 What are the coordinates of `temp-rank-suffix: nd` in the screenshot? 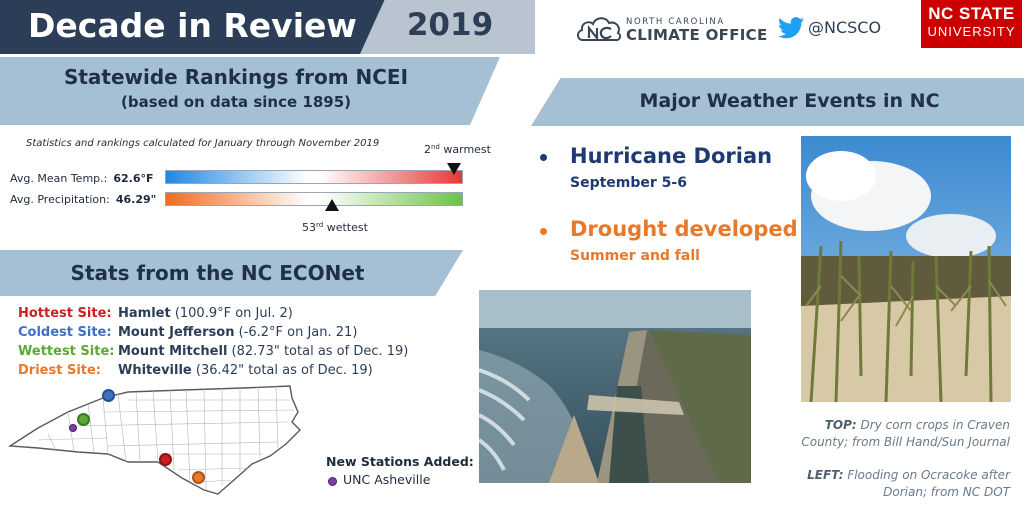 It's located at (435, 147).